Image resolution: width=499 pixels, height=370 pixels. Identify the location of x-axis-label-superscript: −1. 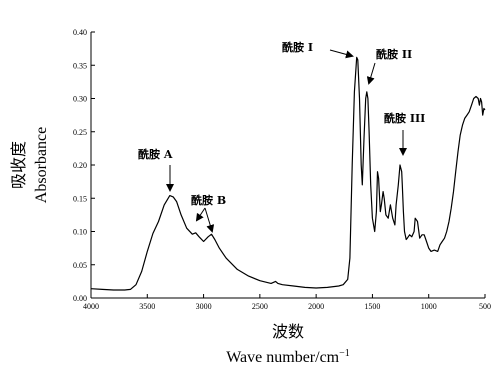
(344, 353).